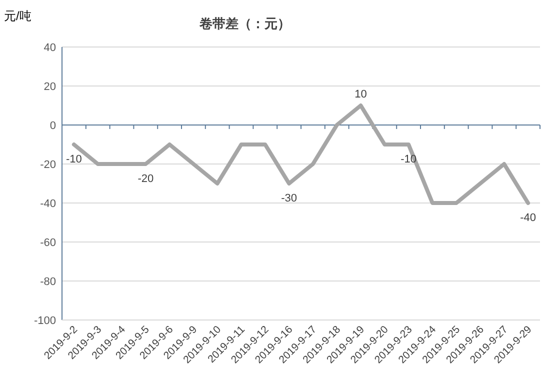  Describe the element at coordinates (53, 126) in the screenshot. I see `y-tick-label: 0` at that location.